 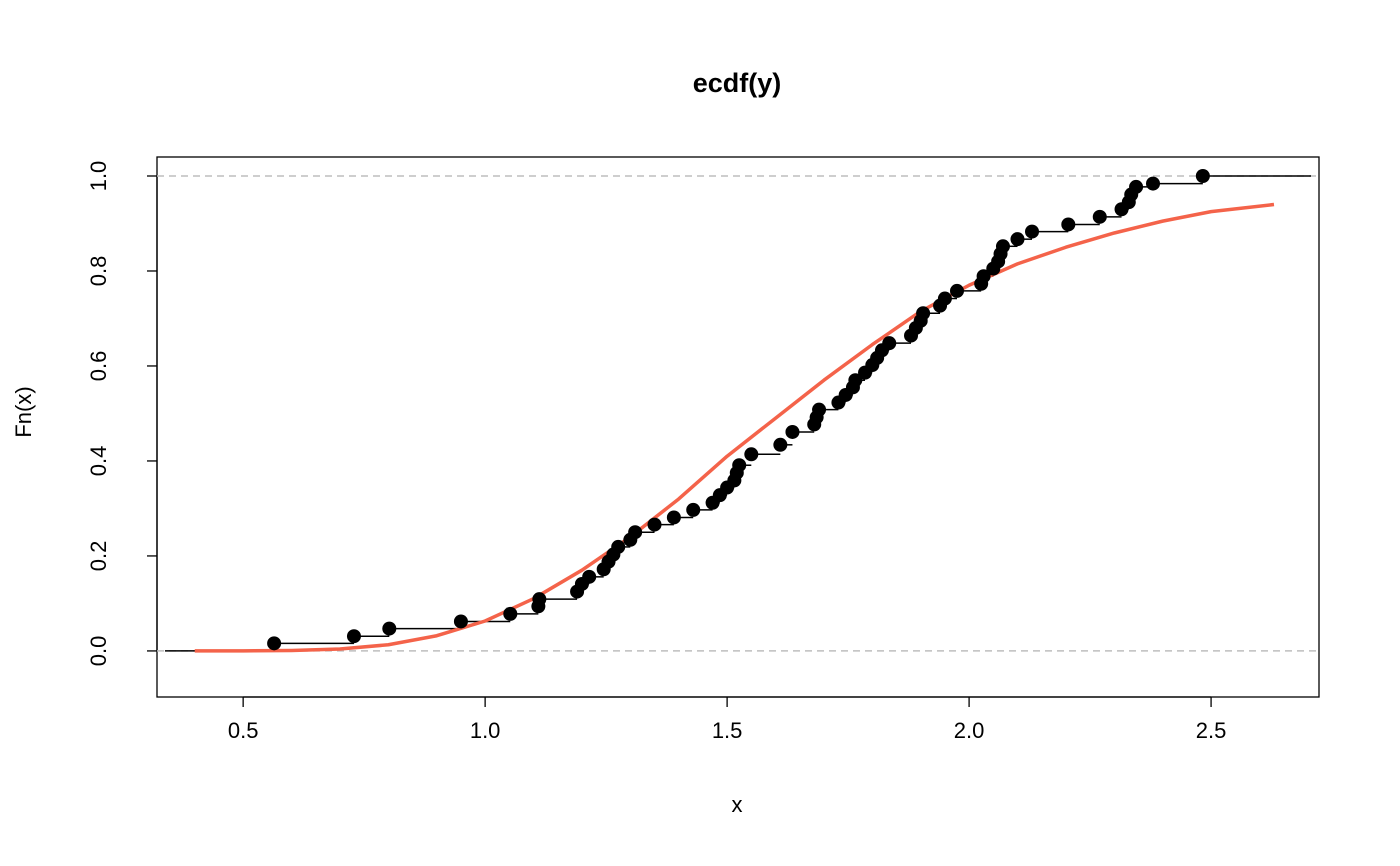 I want to click on y-tick-label: 0.0, so click(x=98, y=651).